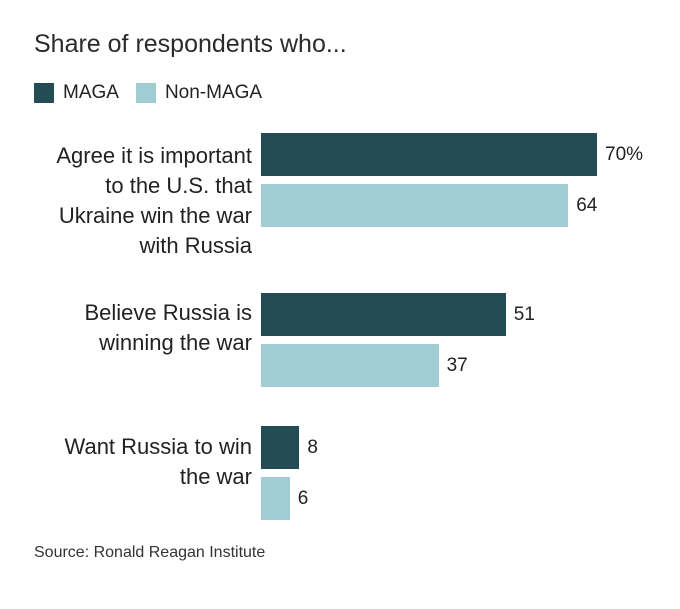 This screenshot has width=680, height=609. I want to click on bar-maga-ukraine, so click(429, 154).